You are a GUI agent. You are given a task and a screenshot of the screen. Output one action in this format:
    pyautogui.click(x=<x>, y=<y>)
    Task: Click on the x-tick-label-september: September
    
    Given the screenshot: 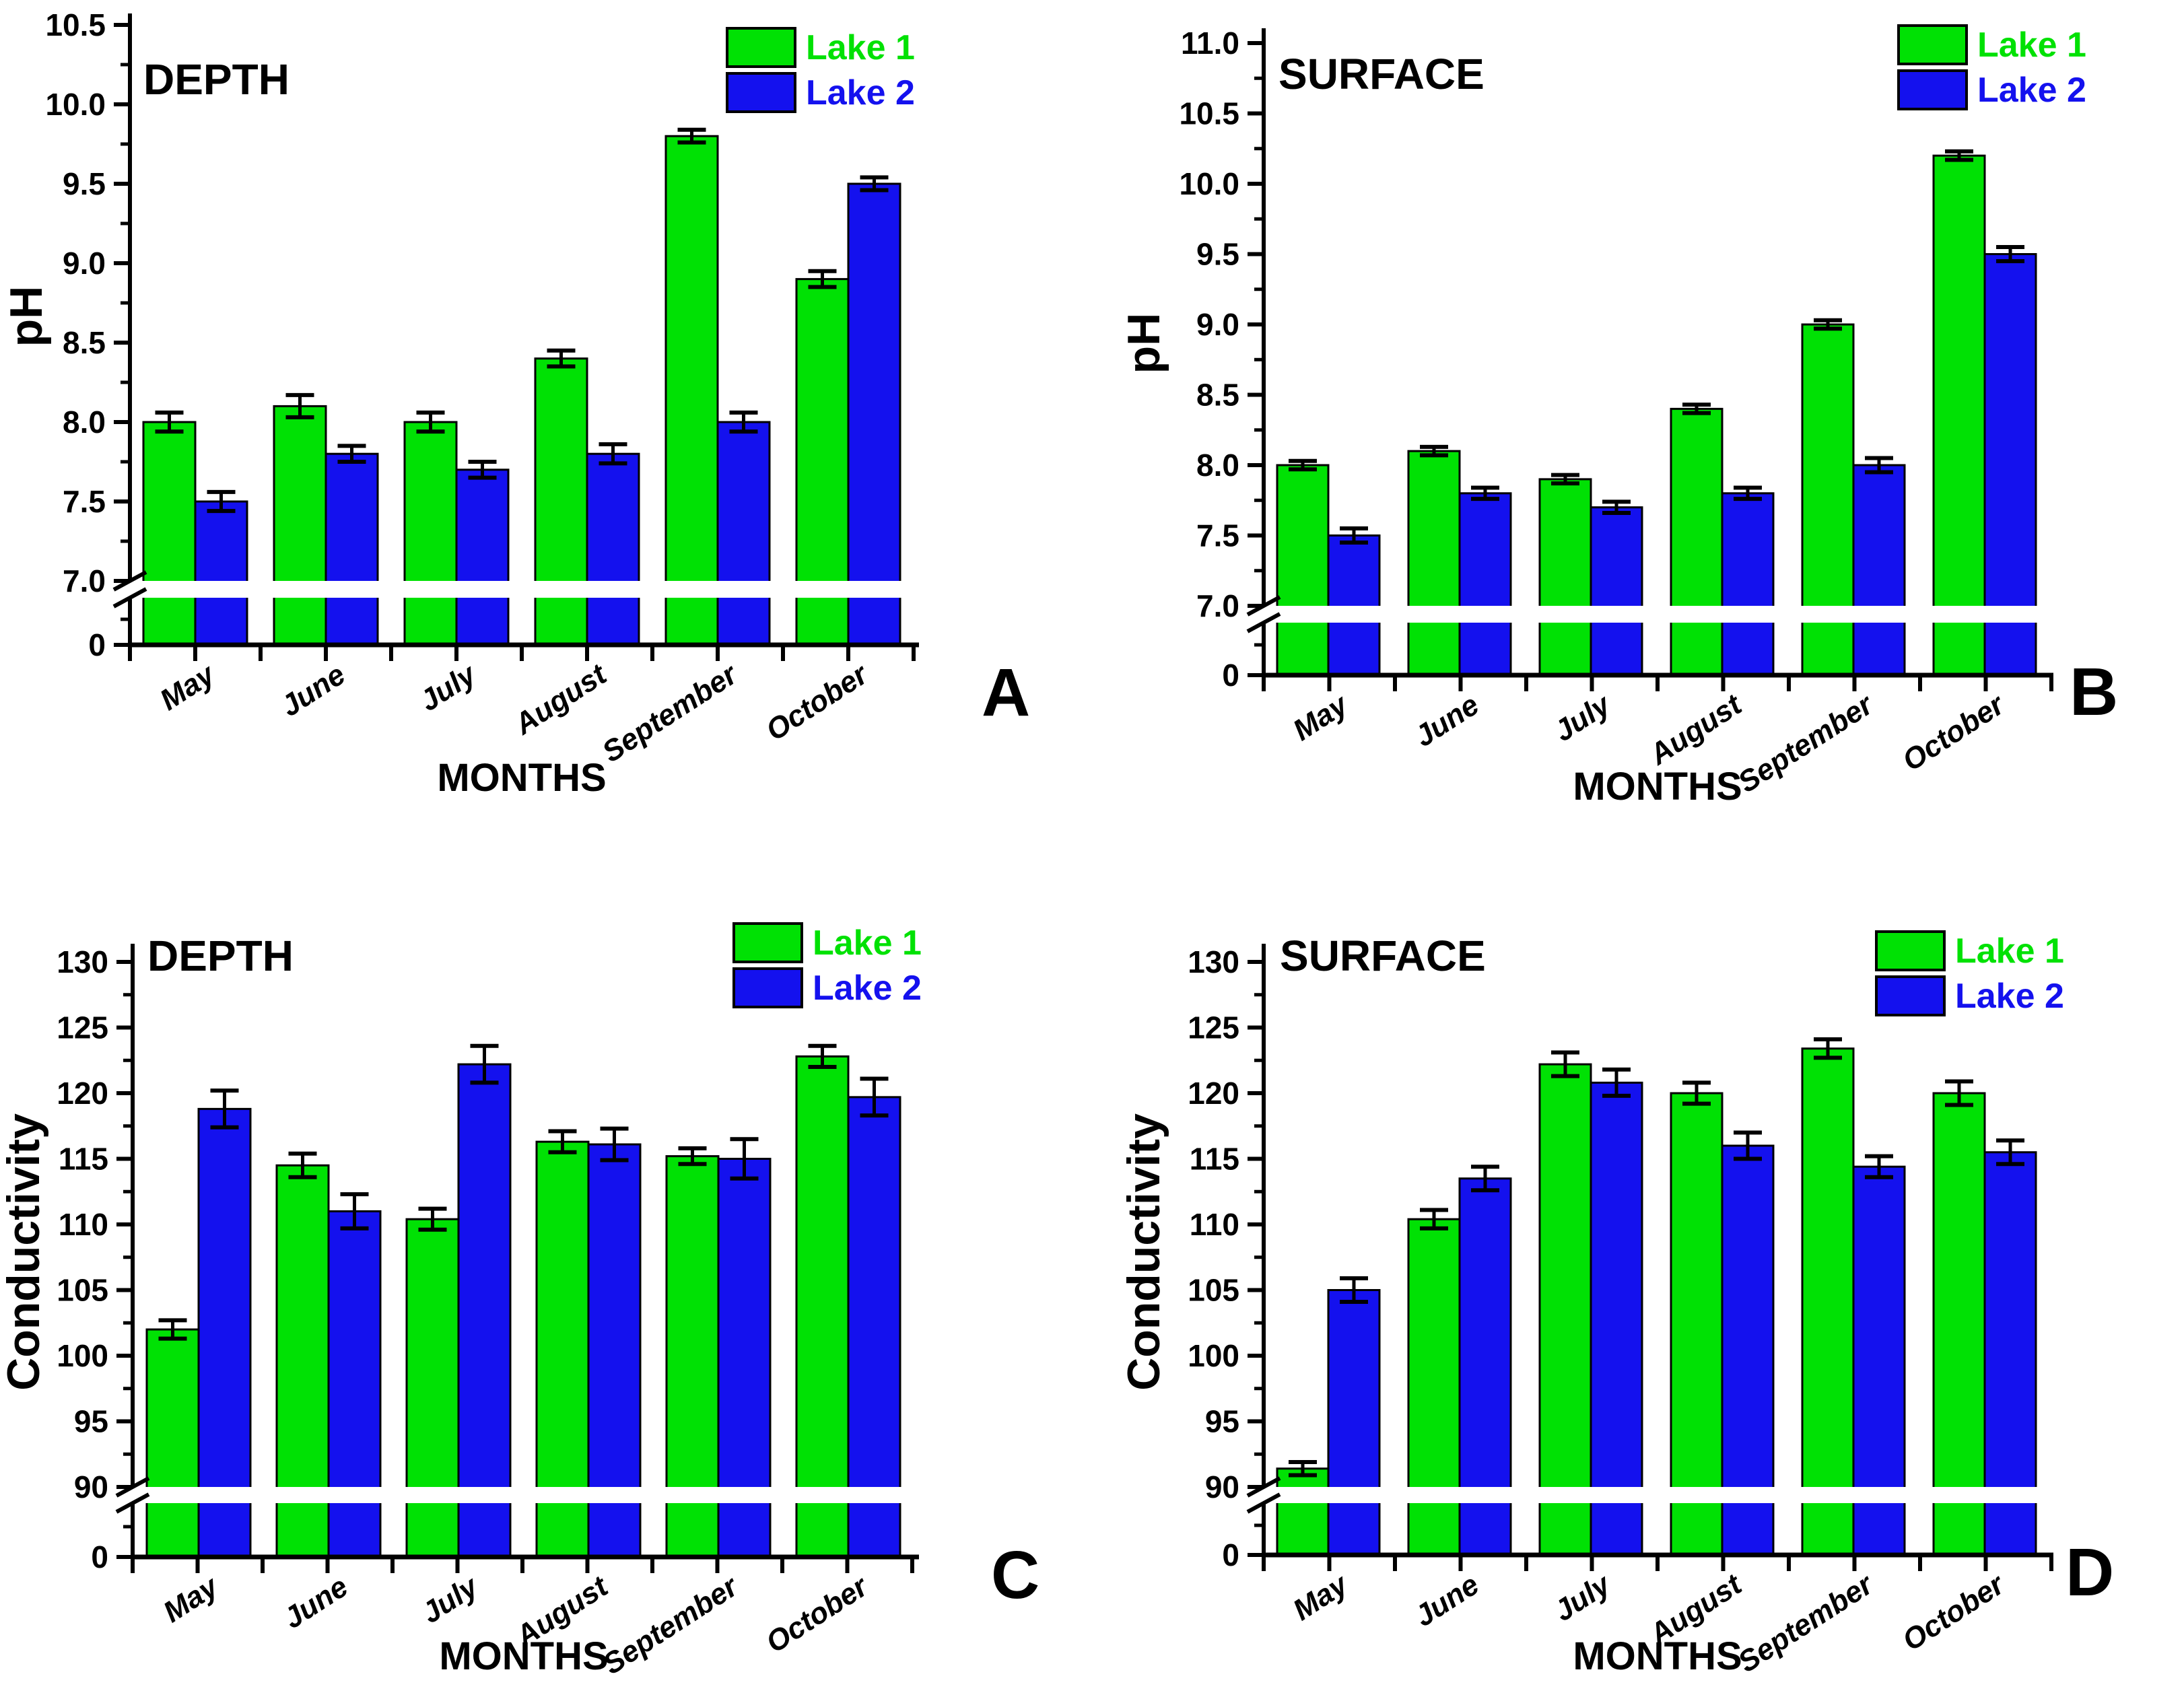 What is the action you would take?
    pyautogui.click(x=671, y=1625)
    